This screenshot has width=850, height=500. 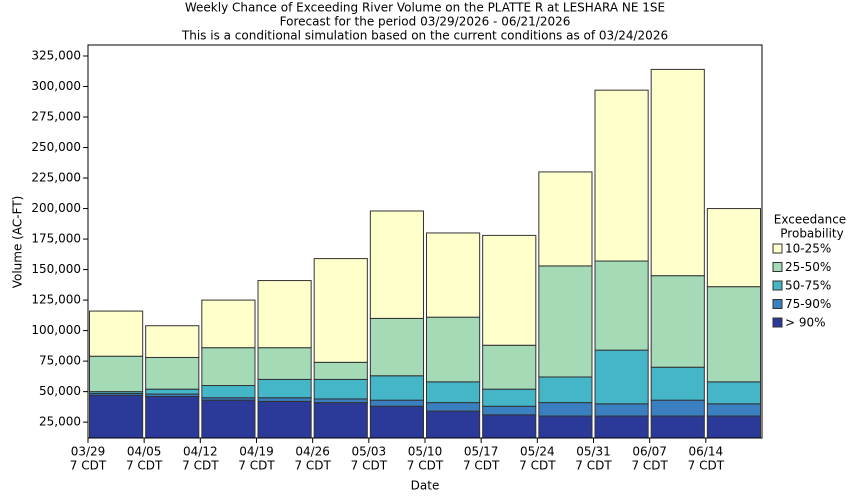 What do you see at coordinates (312, 452) in the screenshot?
I see `x-tick-label: 04/26` at bounding box center [312, 452].